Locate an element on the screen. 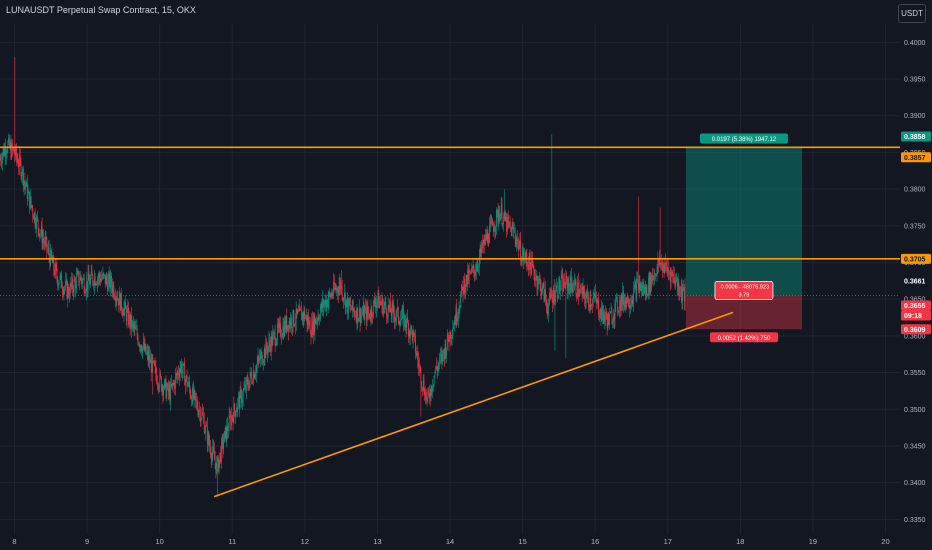 The image size is (932, 550). stop-label-bg is located at coordinates (743, 337).